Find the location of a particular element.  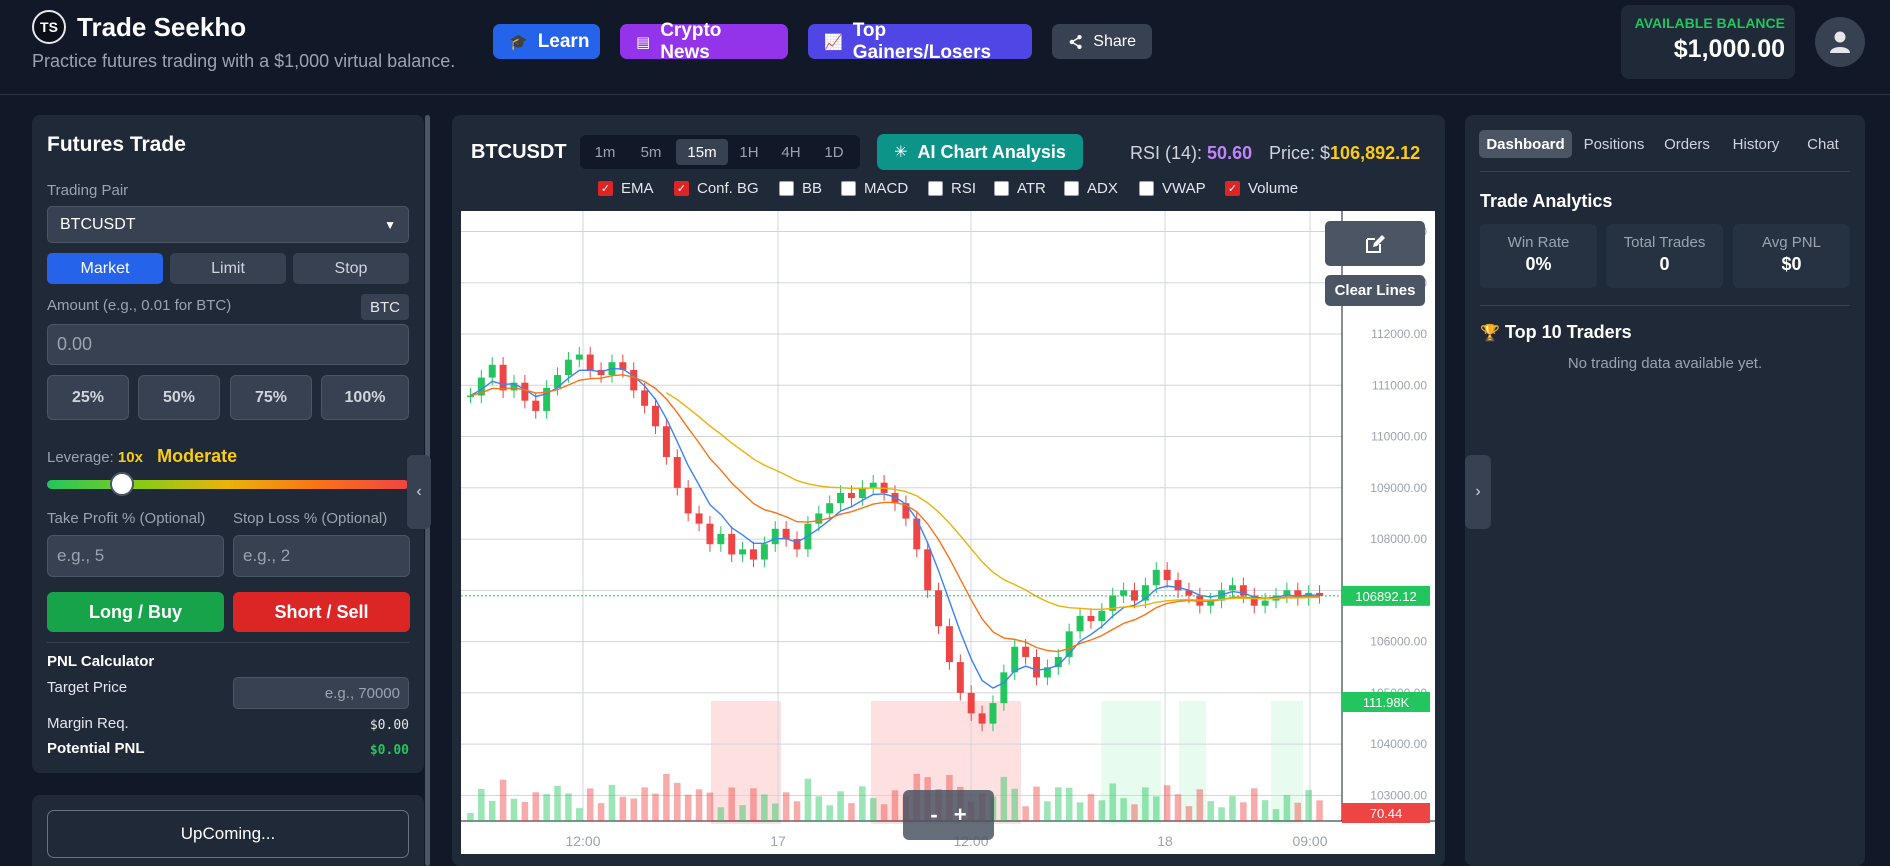

leverage-slider is located at coordinates (228, 484).